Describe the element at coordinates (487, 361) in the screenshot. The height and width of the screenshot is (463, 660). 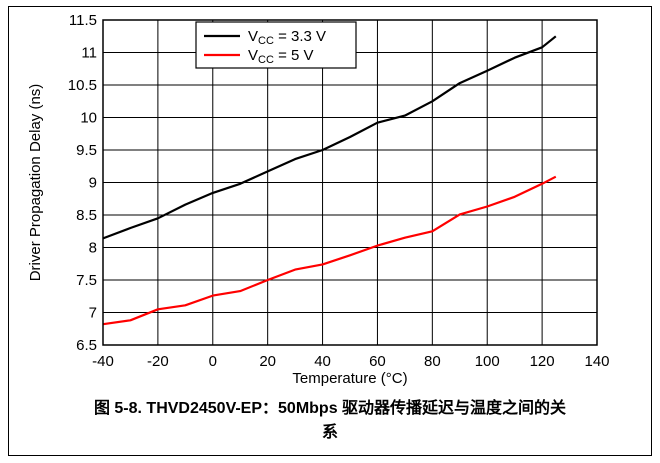
I see `x-tick-label: 100` at that location.